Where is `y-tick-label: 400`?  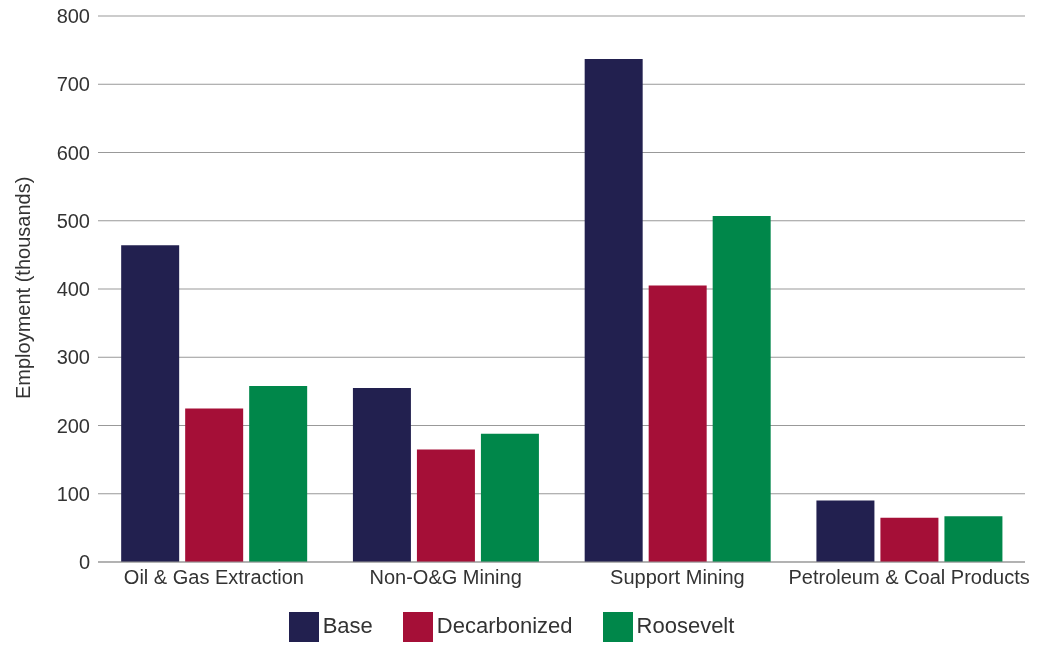
y-tick-label: 400 is located at coordinates (73, 289).